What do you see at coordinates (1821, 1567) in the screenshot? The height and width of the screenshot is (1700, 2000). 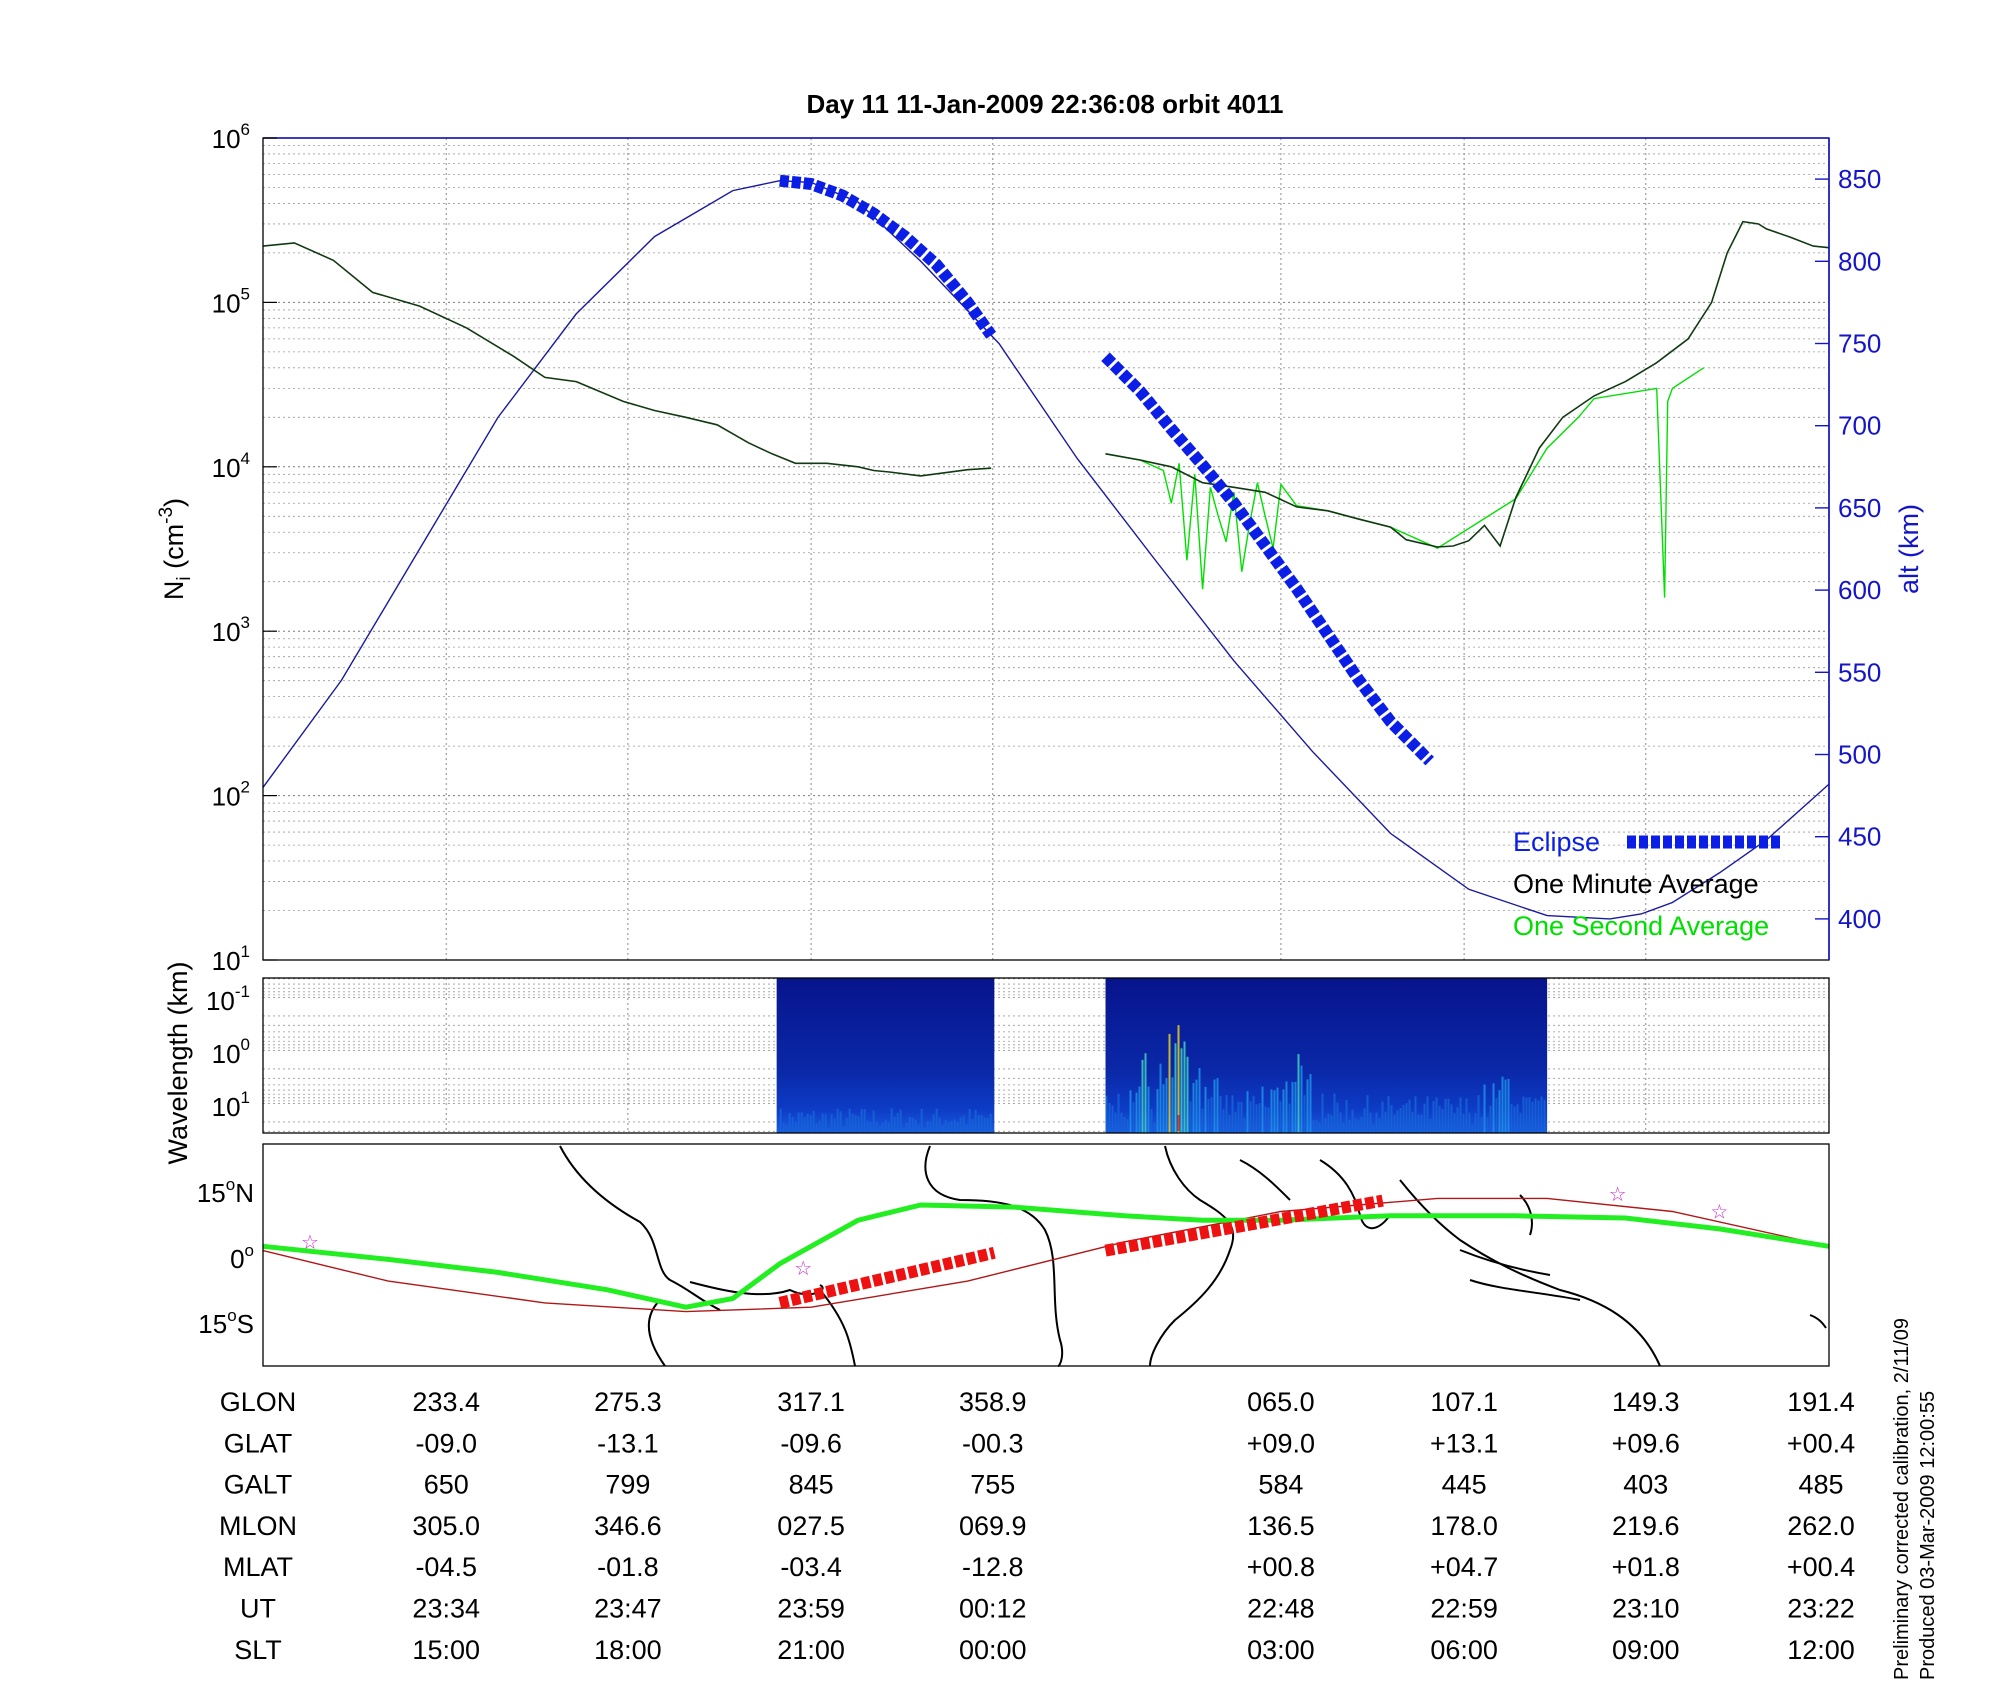 I see `table-cell: +00.4` at bounding box center [1821, 1567].